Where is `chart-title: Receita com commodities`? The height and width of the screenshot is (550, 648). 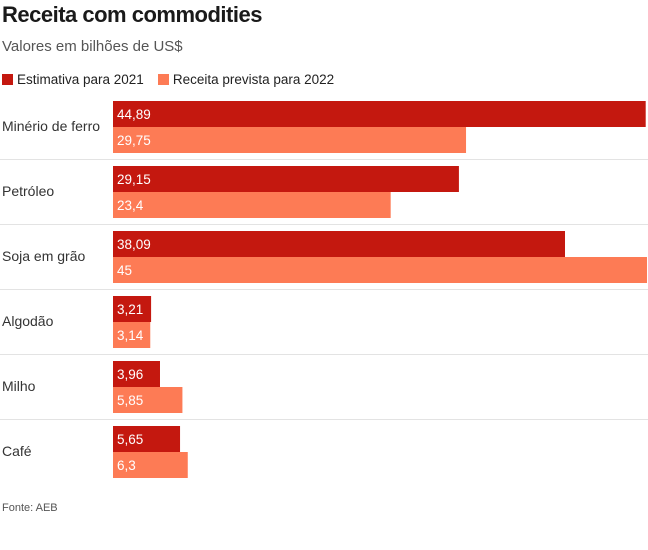
chart-title: Receita com commodities is located at coordinates (132, 14).